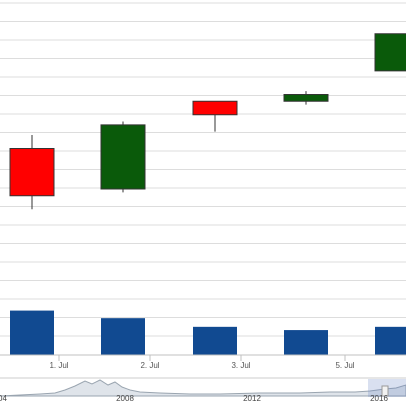 The height and width of the screenshot is (406, 406). I want to click on volume-series, so click(208, 332).